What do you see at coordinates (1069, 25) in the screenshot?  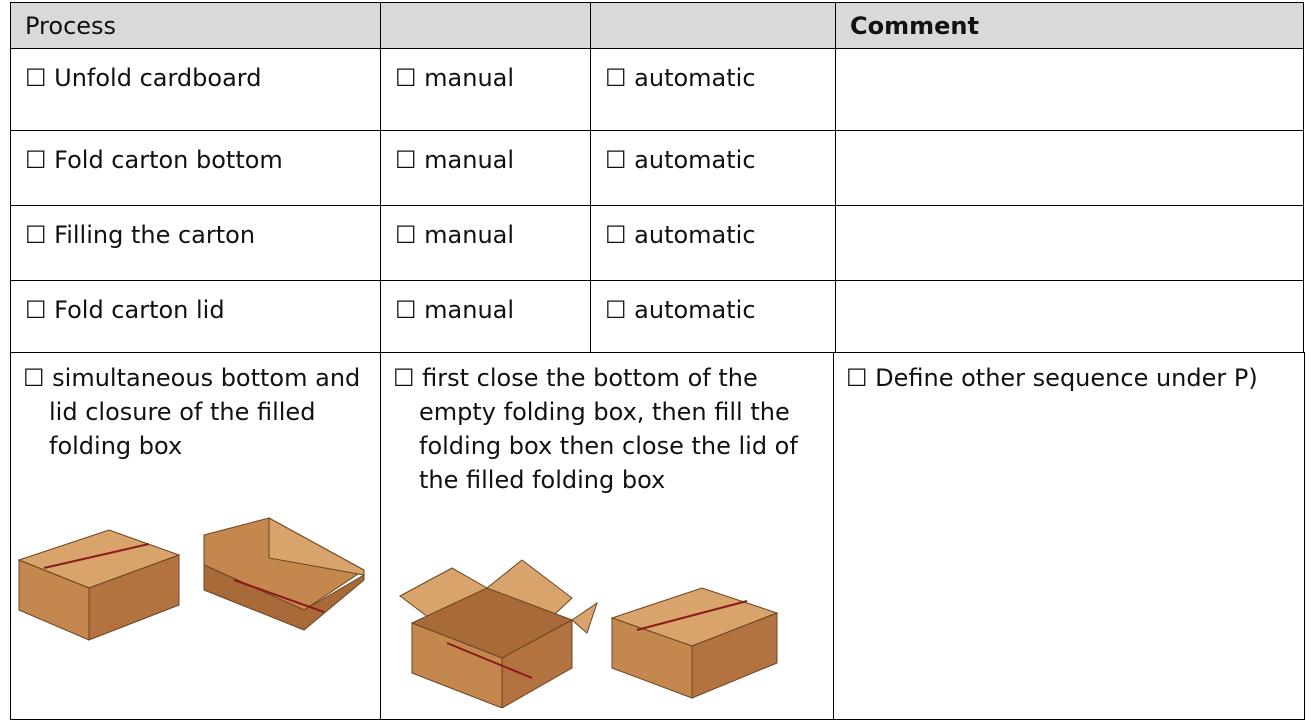 I see `table-cell: Comment` at bounding box center [1069, 25].